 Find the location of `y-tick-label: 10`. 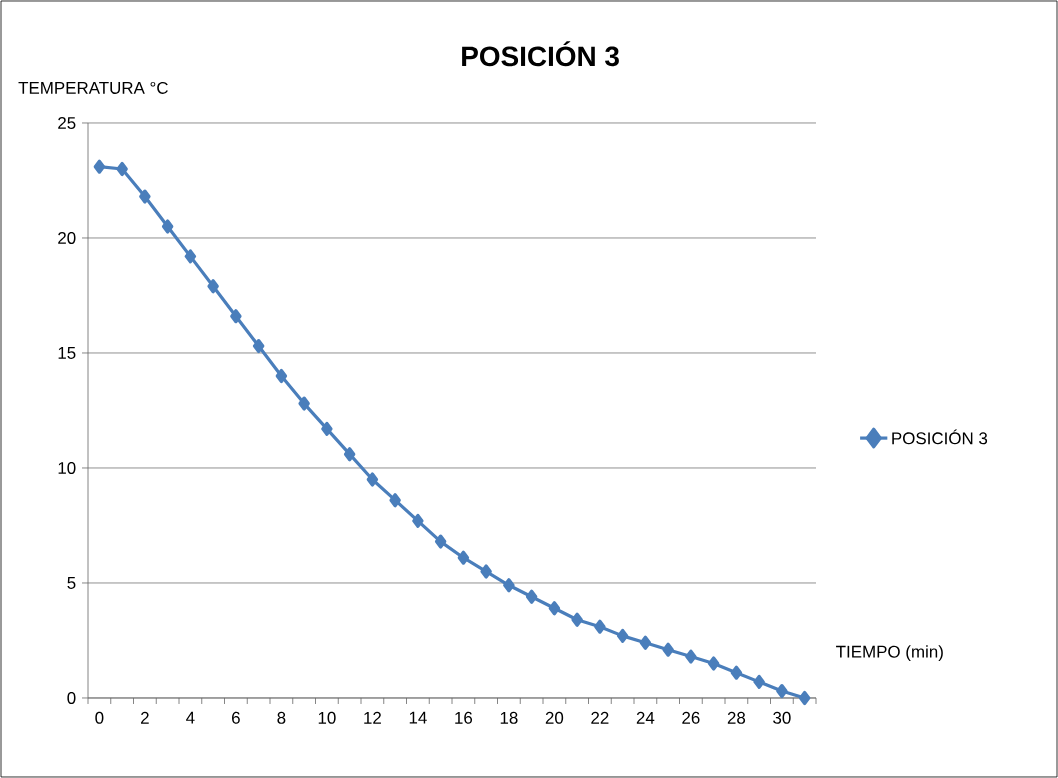

y-tick-label: 10 is located at coordinates (67, 467).